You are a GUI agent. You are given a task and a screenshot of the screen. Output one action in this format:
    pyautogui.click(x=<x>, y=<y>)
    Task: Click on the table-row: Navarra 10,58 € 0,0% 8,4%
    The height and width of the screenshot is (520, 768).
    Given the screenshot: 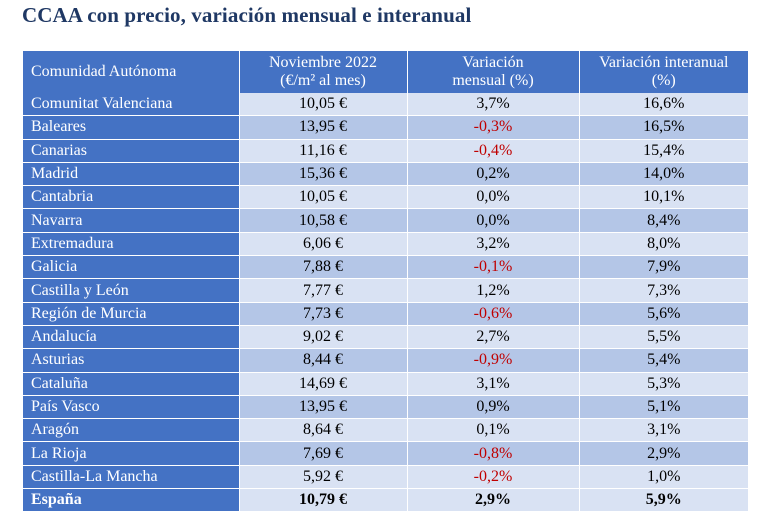 What is the action you would take?
    pyautogui.click(x=385, y=220)
    